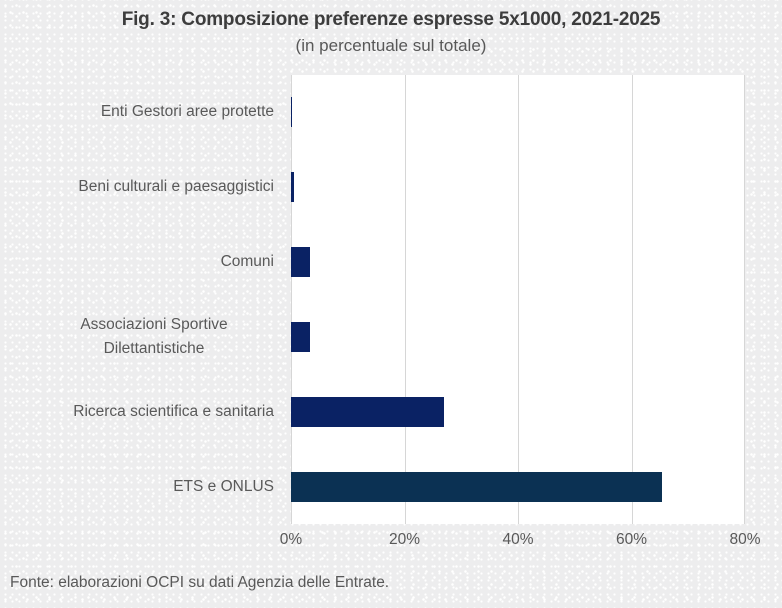 The height and width of the screenshot is (608, 782). I want to click on category-label-row: Comuni, so click(141, 262).